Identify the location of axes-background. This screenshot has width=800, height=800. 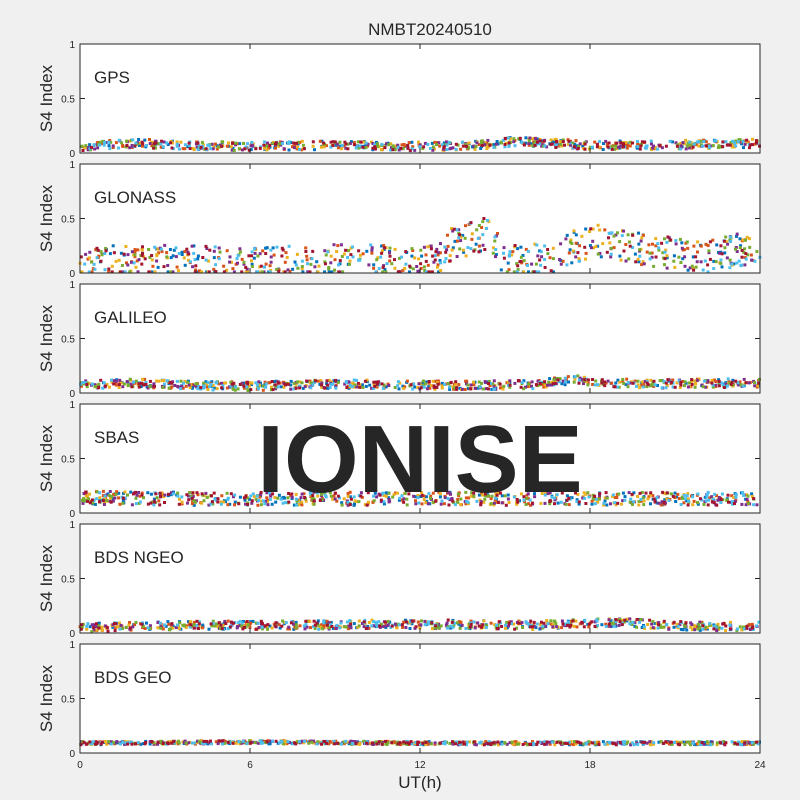
(420, 338).